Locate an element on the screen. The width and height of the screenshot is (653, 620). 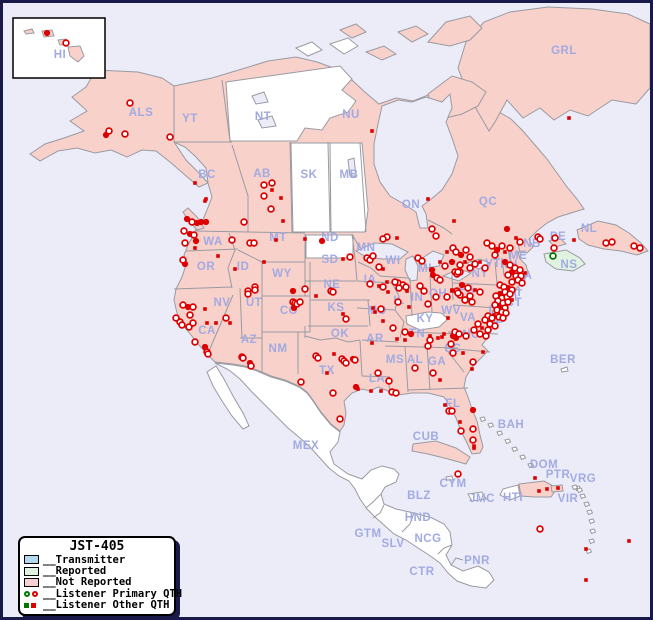
region-newfoundland is located at coordinates (612, 238).